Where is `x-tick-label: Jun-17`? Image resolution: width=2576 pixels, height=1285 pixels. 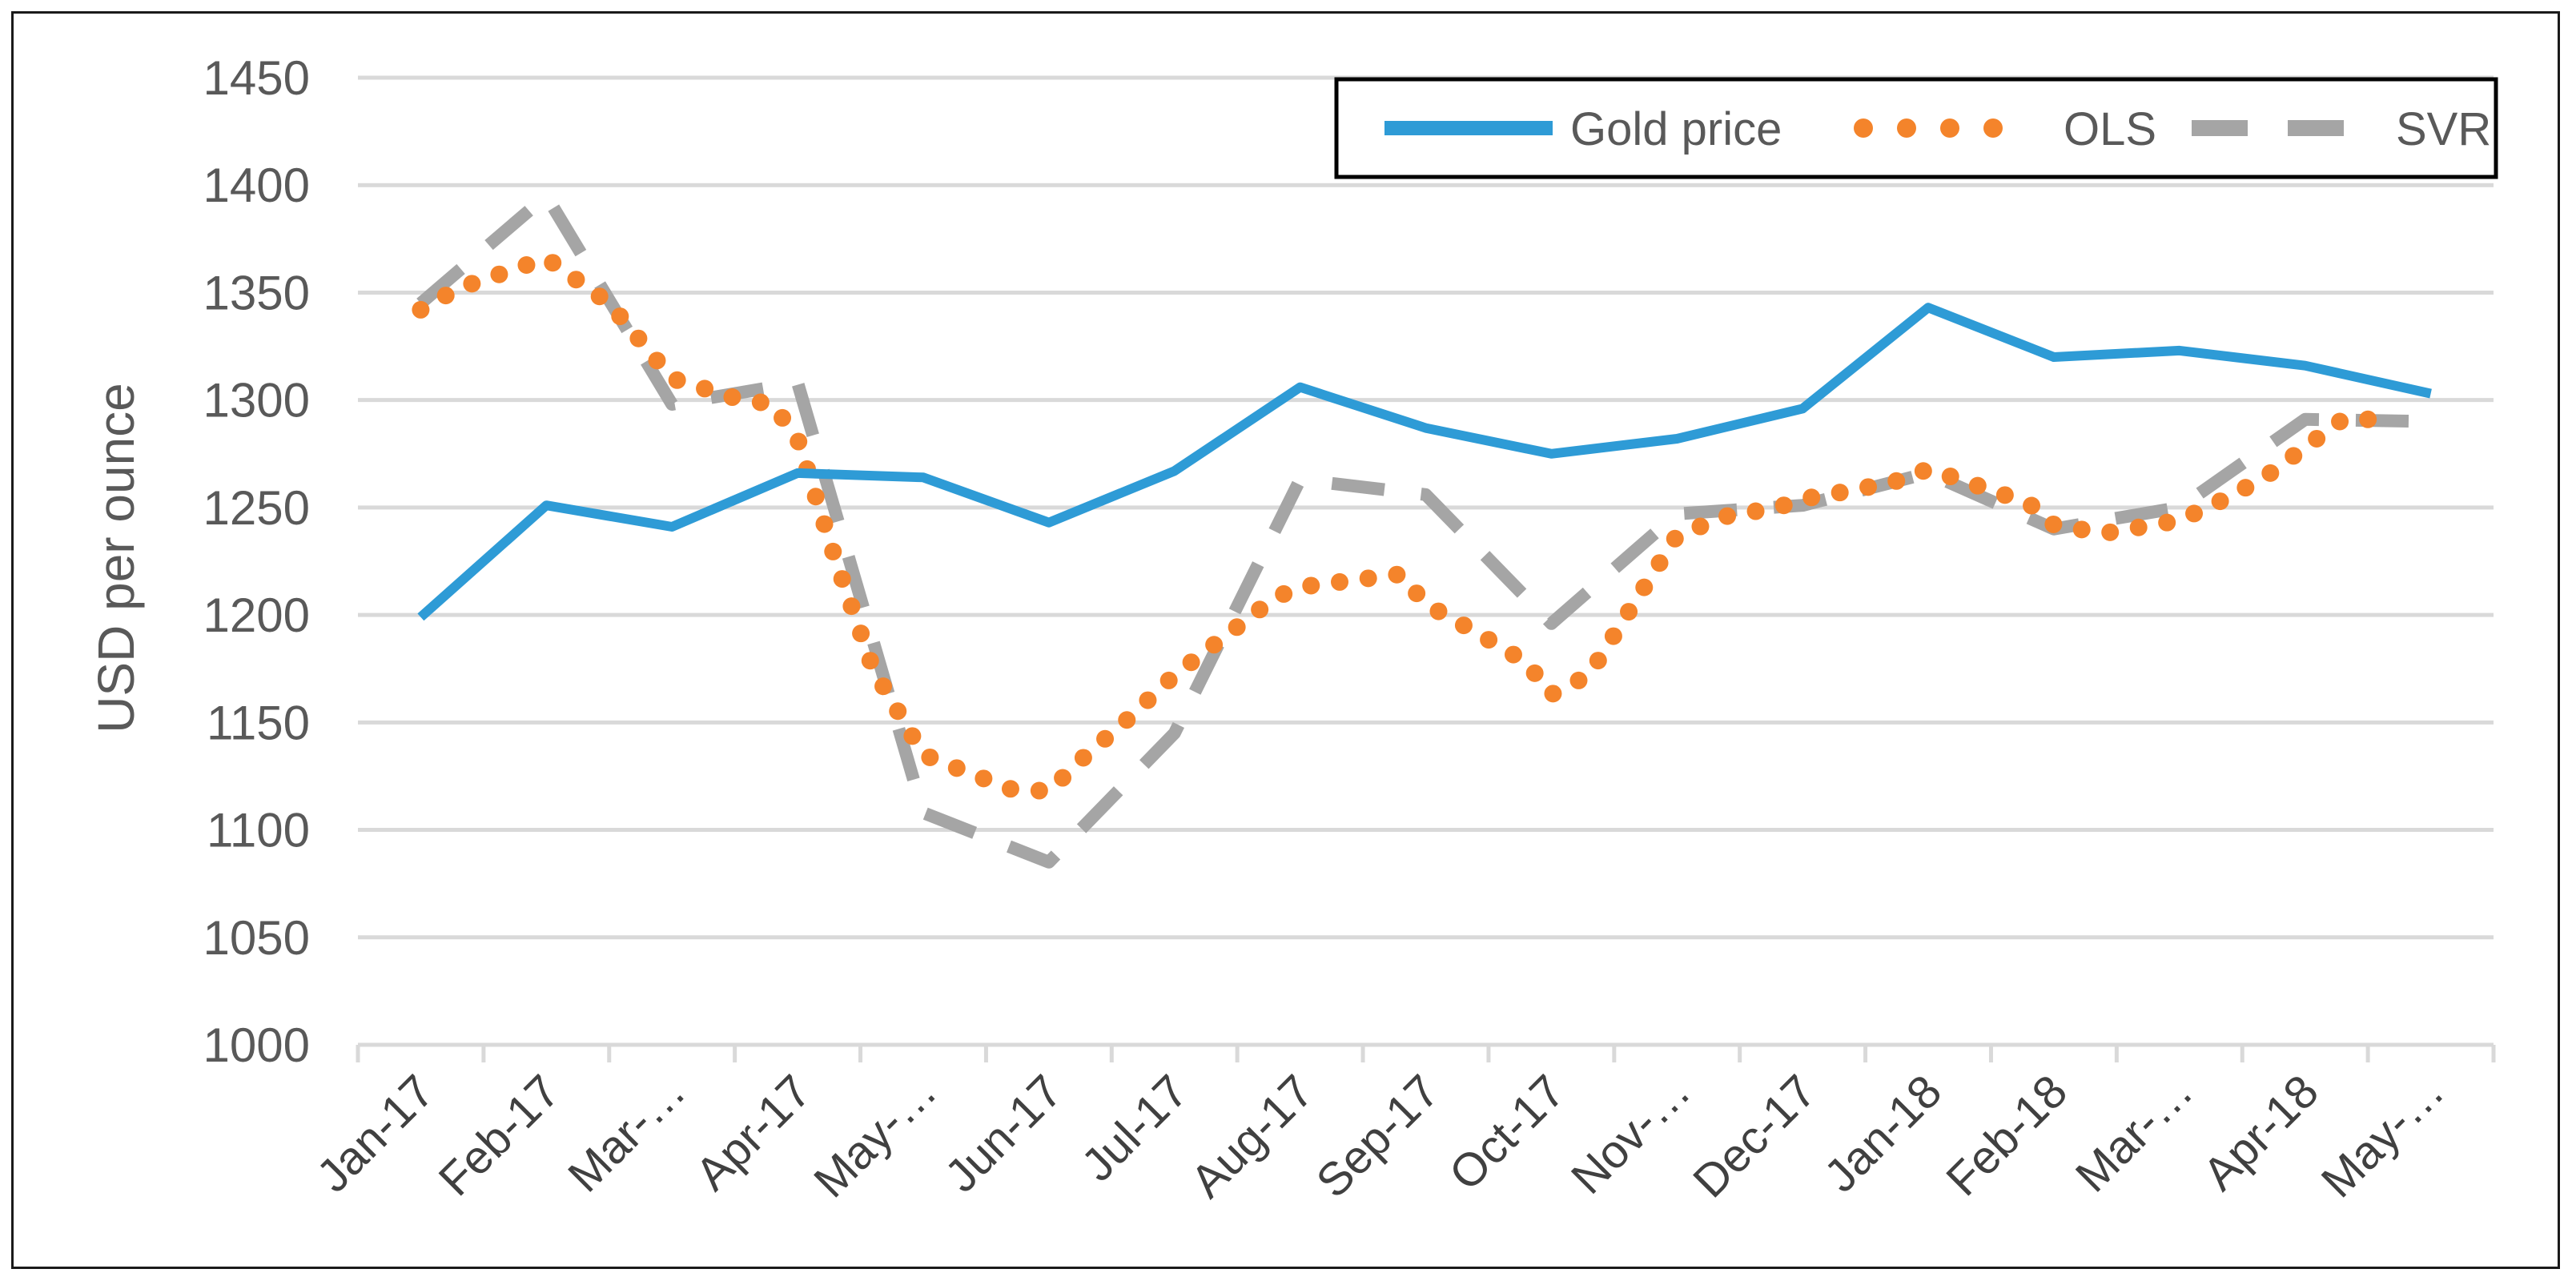
x-tick-label: Jun-17 is located at coordinates (1003, 1133).